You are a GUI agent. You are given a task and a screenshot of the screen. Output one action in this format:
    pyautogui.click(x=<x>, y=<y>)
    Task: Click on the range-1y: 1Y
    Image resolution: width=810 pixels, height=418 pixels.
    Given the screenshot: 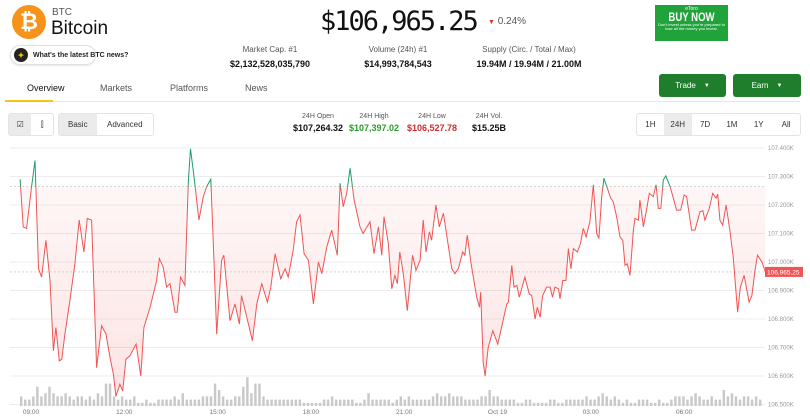 What is the action you would take?
    pyautogui.click(x=758, y=124)
    